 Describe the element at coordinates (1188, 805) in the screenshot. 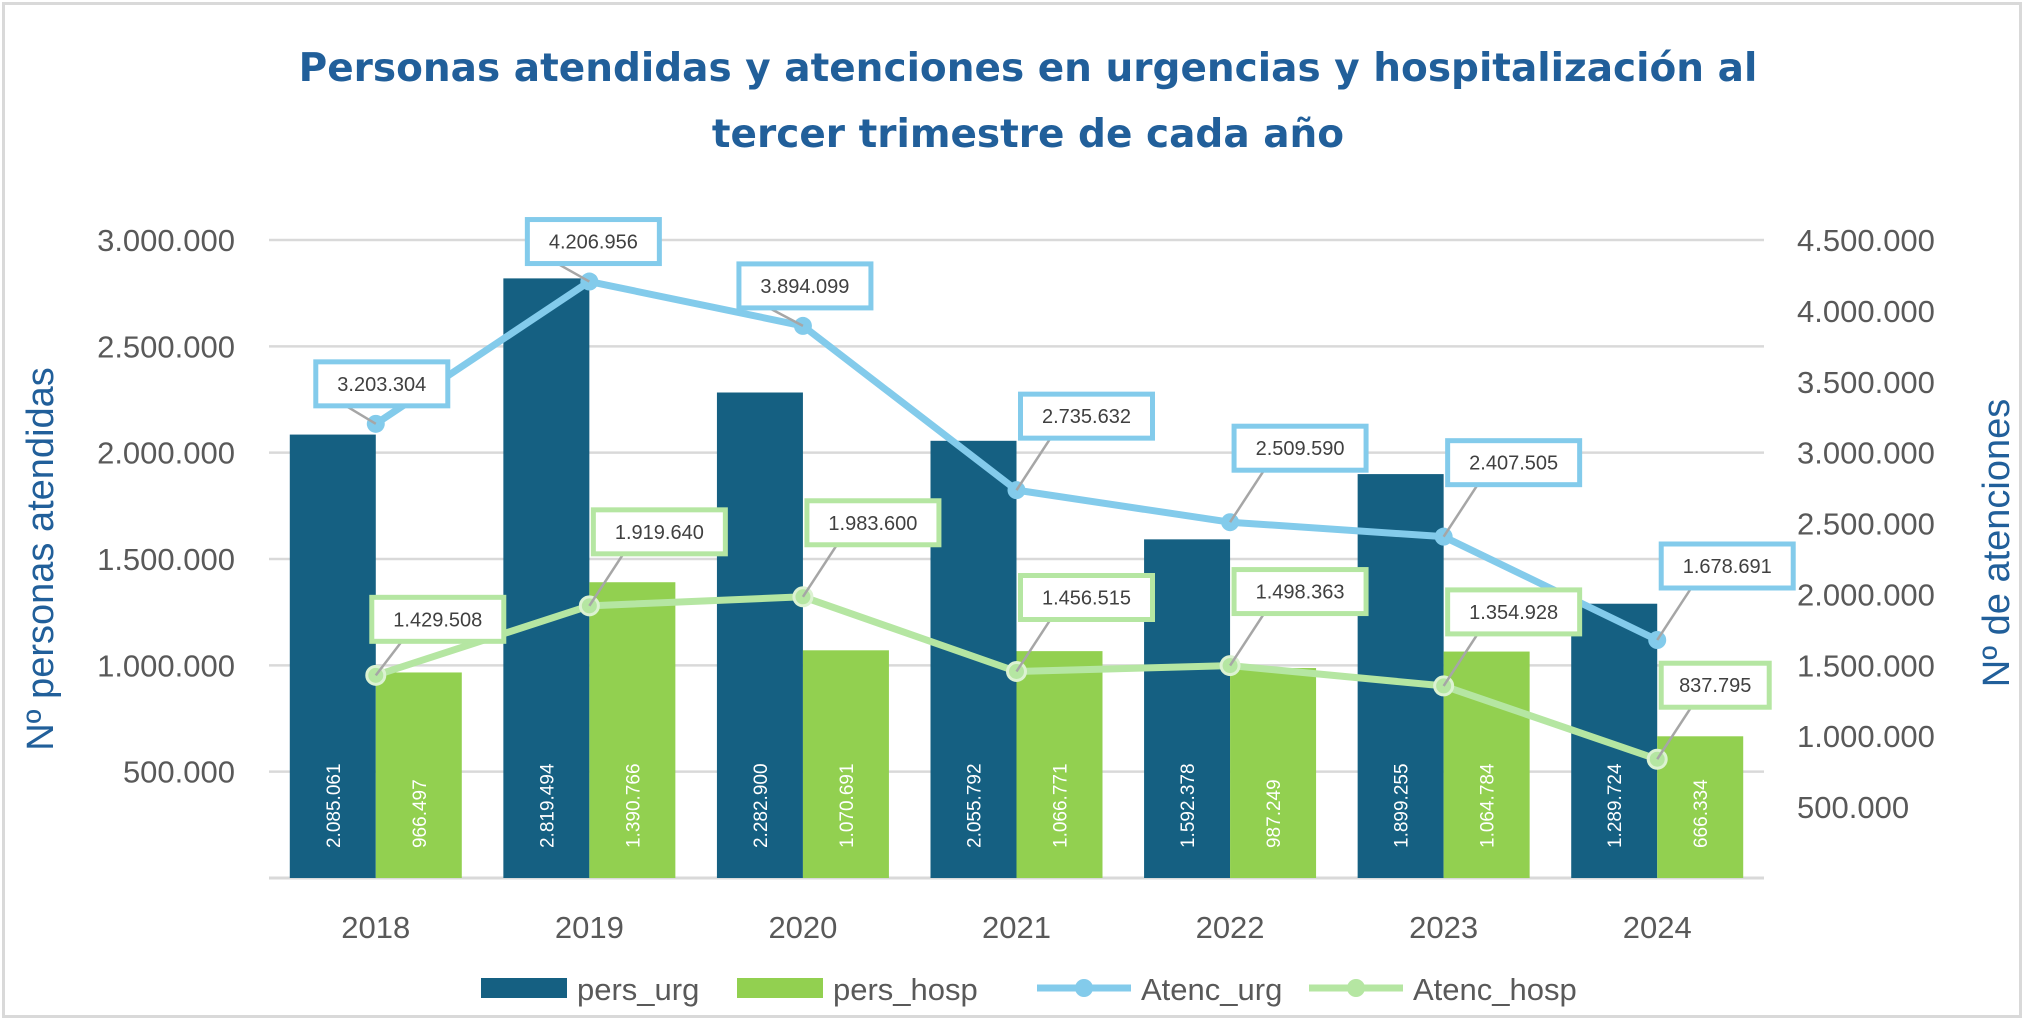

I see `bar-data-label: 1.592.378` at that location.